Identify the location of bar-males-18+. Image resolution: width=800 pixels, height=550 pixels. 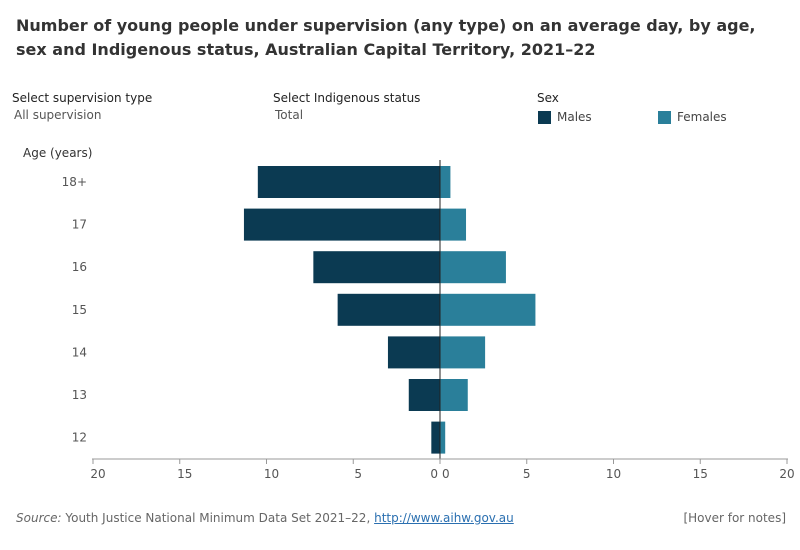
(348, 182).